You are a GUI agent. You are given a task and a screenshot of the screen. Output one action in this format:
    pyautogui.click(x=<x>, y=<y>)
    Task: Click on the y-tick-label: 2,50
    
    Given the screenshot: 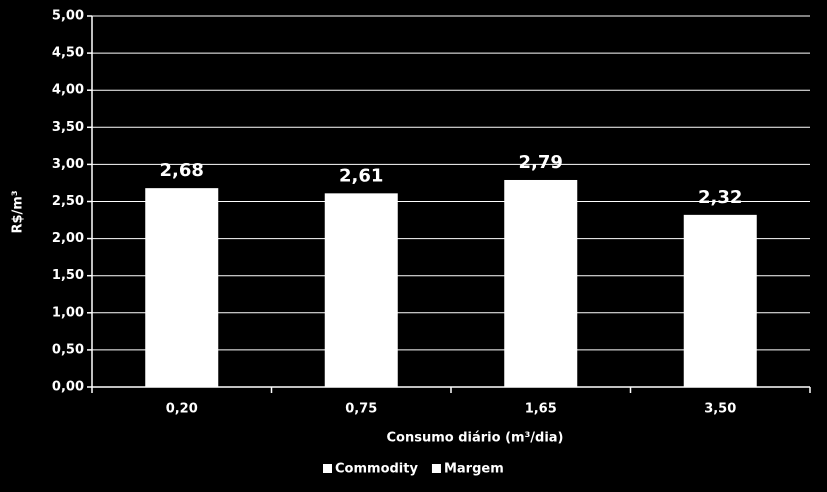 What is the action you would take?
    pyautogui.click(x=68, y=201)
    